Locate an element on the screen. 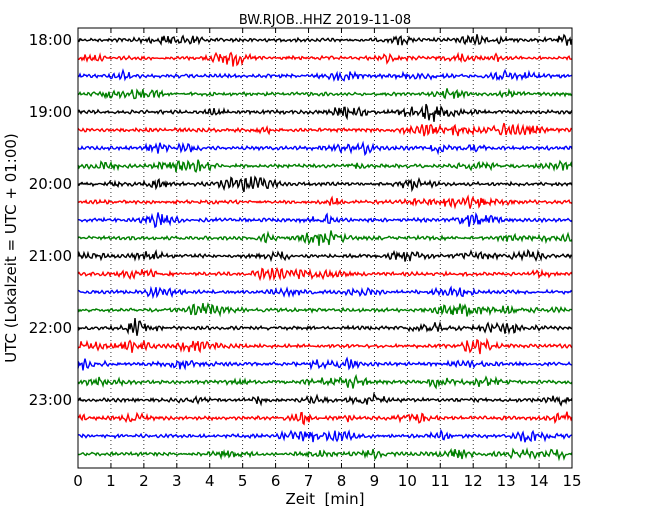 This screenshot has height=520, width=650. x-tick-label: 4 is located at coordinates (210, 481).